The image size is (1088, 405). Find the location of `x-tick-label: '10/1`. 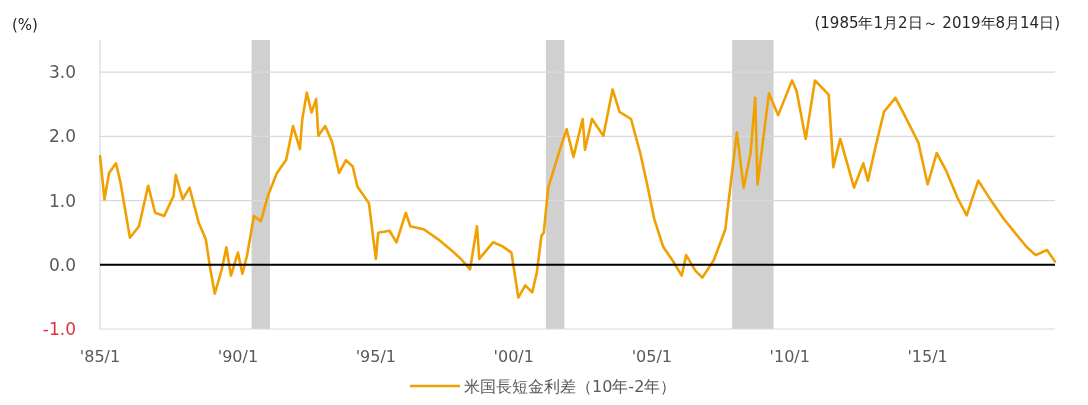

x-tick-label: '10/1 is located at coordinates (789, 356).